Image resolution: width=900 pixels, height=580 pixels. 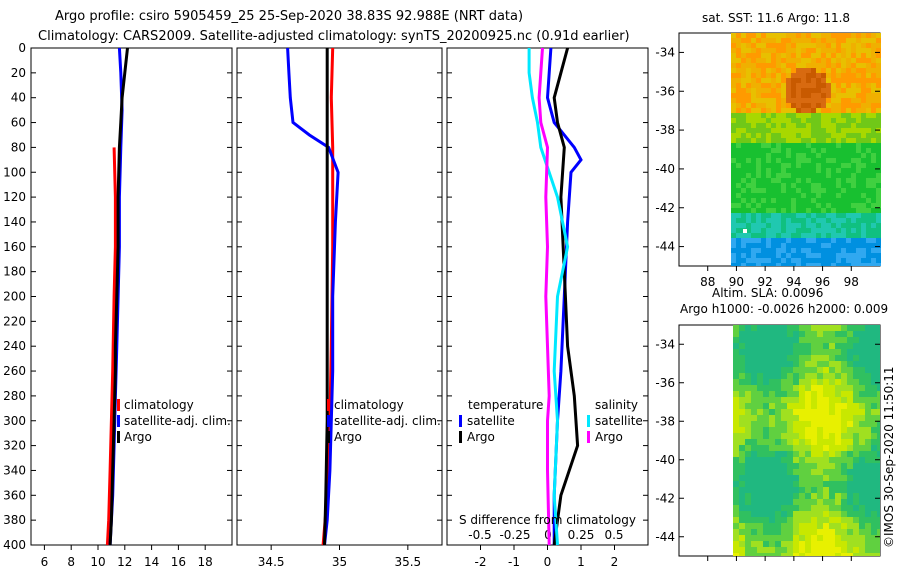 What do you see at coordinates (665, 247) in the screenshot?
I see `lat-tick-label: -44` at bounding box center [665, 247].